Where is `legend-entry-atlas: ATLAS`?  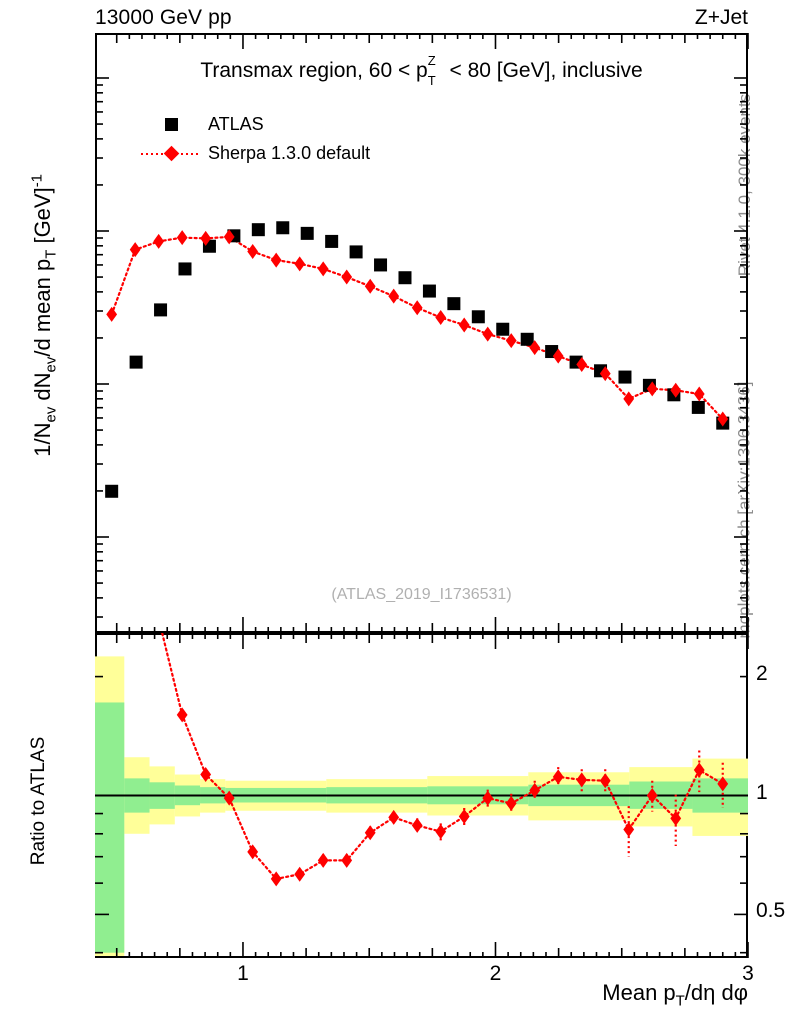 legend-entry-atlas: ATLAS is located at coordinates (255, 124).